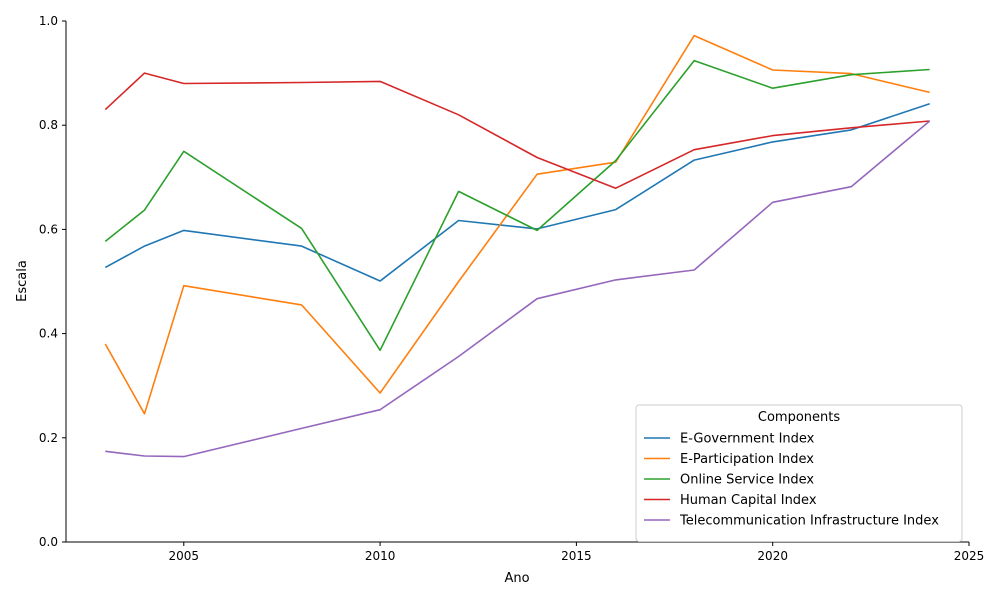 The width and height of the screenshot is (1000, 600). What do you see at coordinates (747, 480) in the screenshot?
I see `legend-entry-3: Online Service Index` at bounding box center [747, 480].